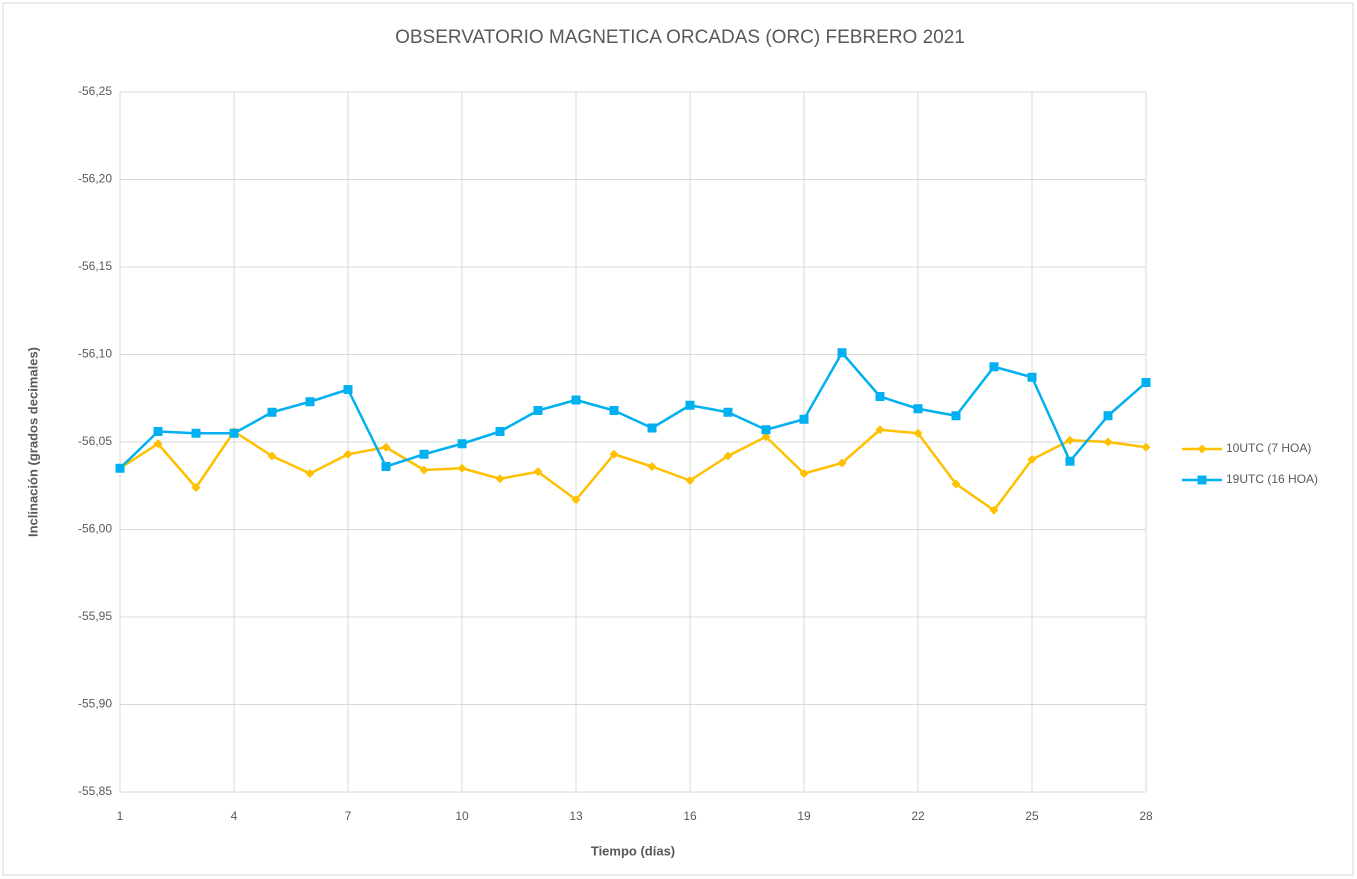 The height and width of the screenshot is (879, 1357). What do you see at coordinates (32, 442) in the screenshot?
I see `y-axis-label: Inclinación (grados decimales)` at bounding box center [32, 442].